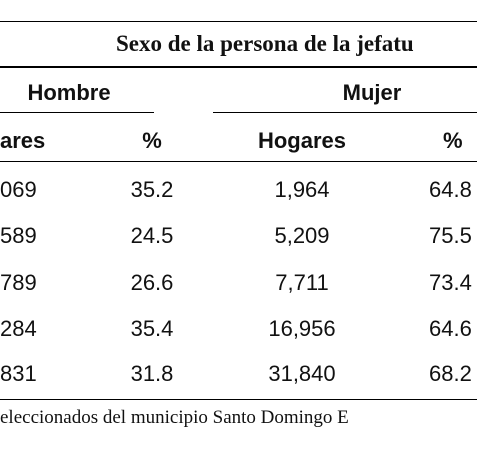 The image size is (477, 474). Describe the element at coordinates (152, 189) in the screenshot. I see `cell-male-percent: 35.2` at that location.